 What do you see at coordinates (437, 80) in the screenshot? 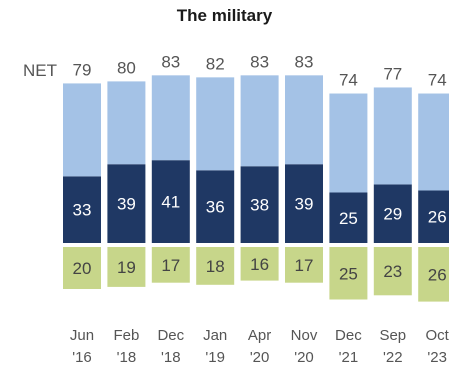
I see `net-value-8: 74` at bounding box center [437, 80].